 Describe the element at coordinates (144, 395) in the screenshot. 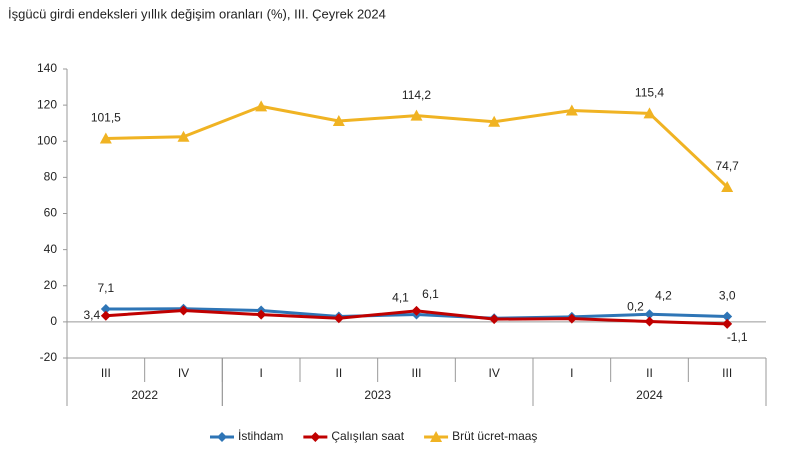

I see `group-label: 2022` at that location.